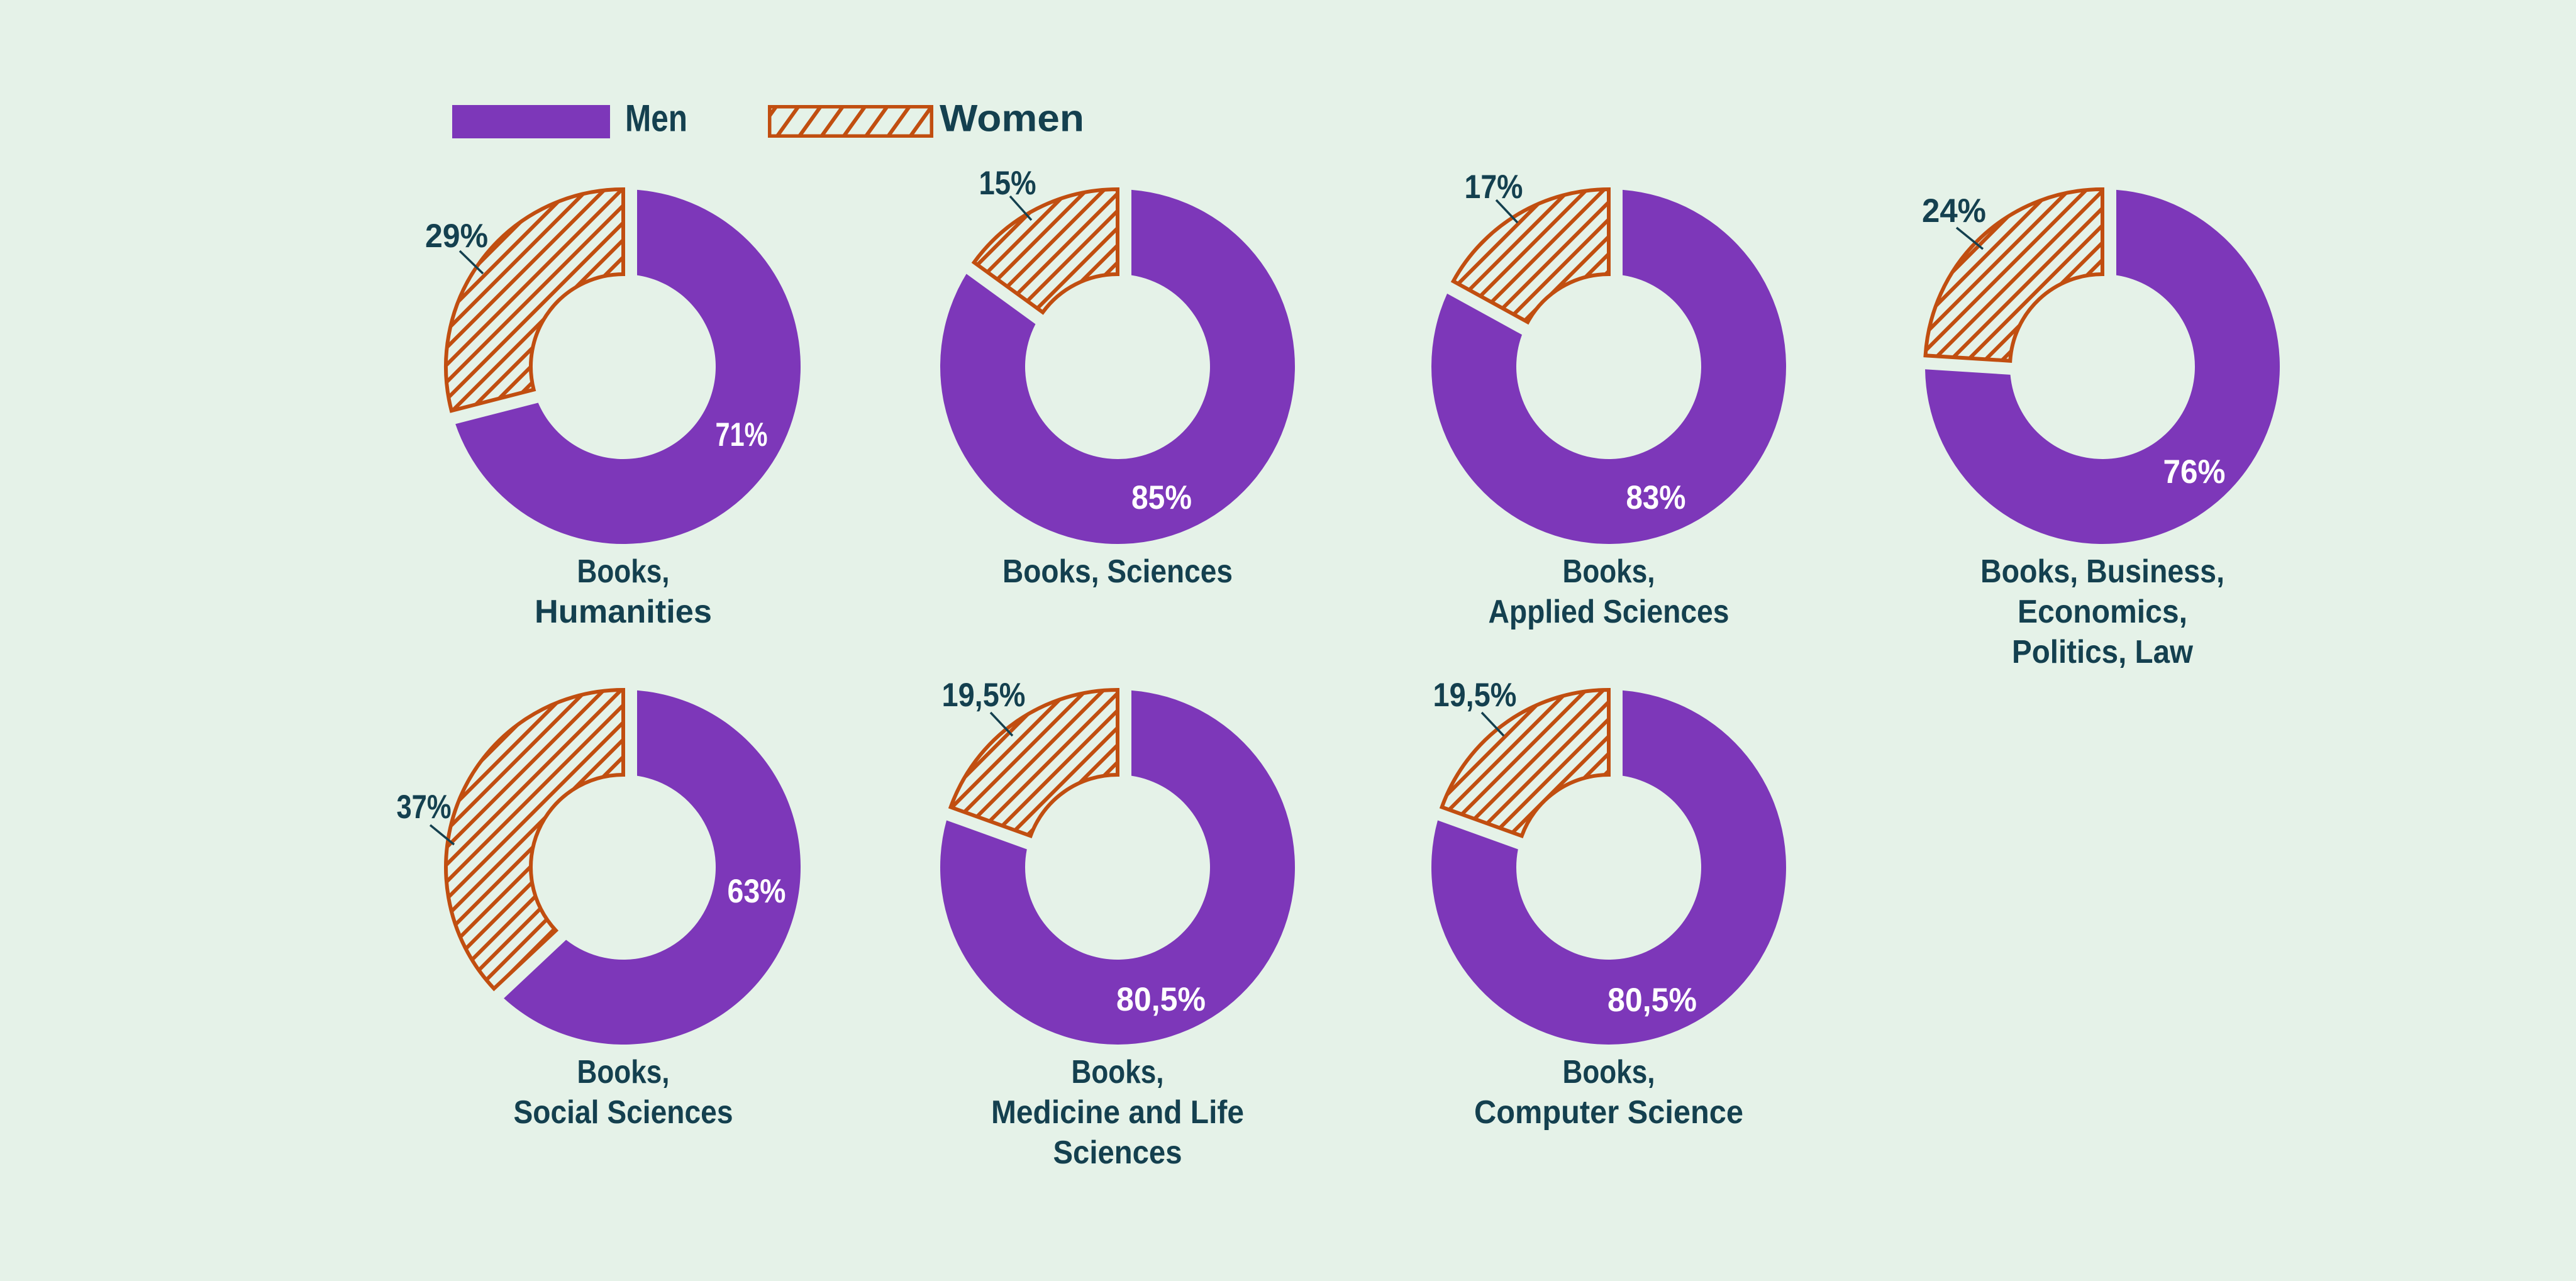 Image resolution: width=2576 pixels, height=1281 pixels. Describe the element at coordinates (1007, 183) in the screenshot. I see `svg-text: 15%` at that location.